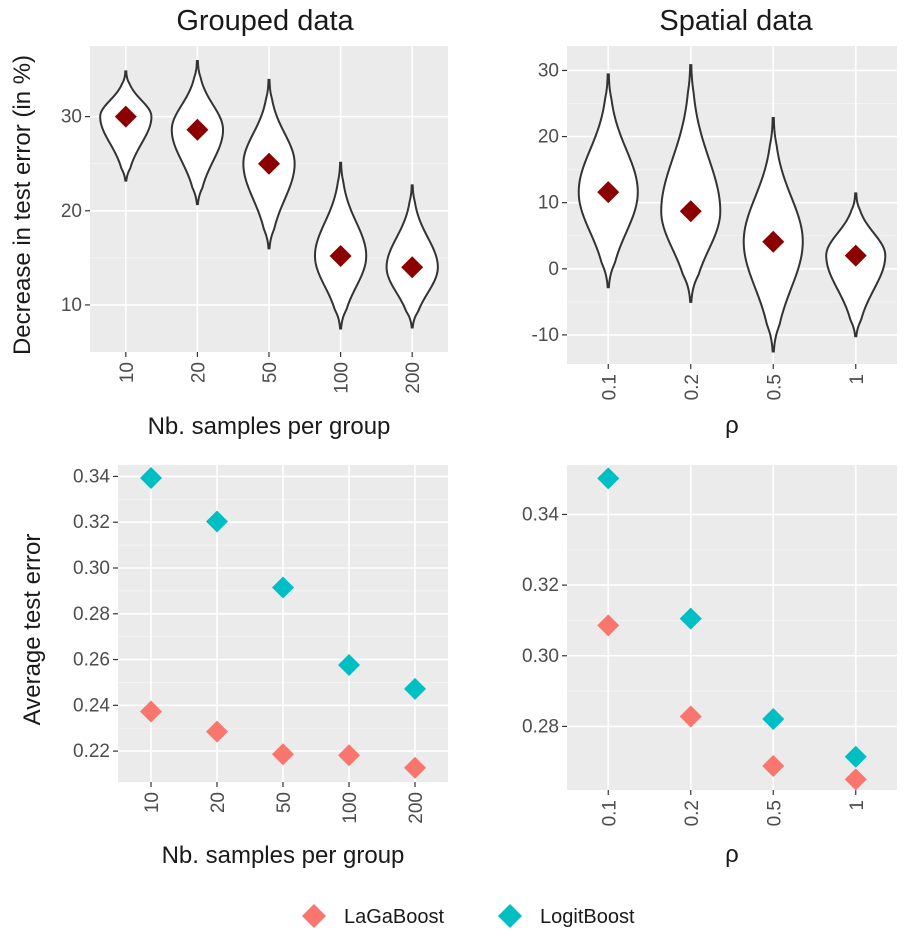  I want to click on y-tick-label: 0.22, so click(91, 751).